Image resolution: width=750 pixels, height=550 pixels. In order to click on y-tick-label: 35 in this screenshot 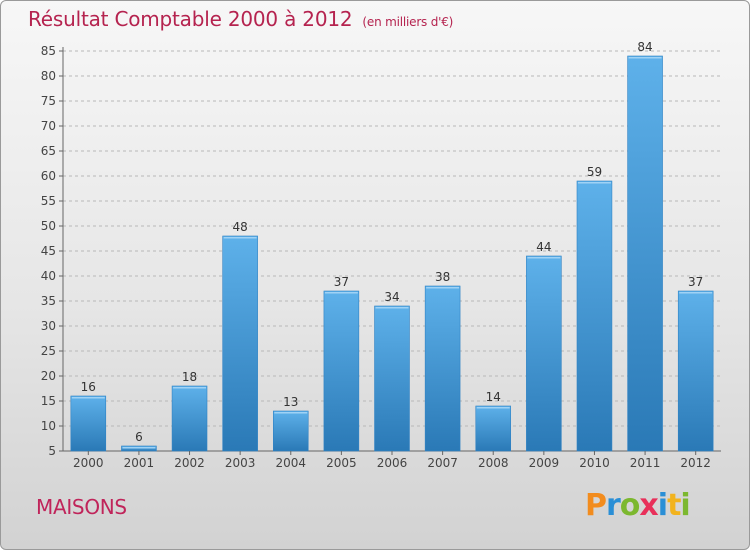, I will do `click(48, 301)`.